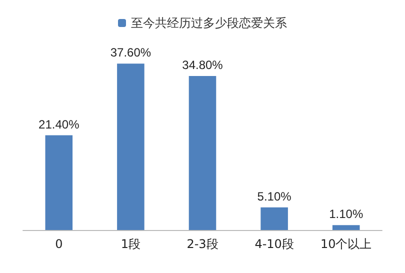 The height and width of the screenshot is (273, 405). What do you see at coordinates (59, 244) in the screenshot?
I see `x-tick-label: 0` at bounding box center [59, 244].